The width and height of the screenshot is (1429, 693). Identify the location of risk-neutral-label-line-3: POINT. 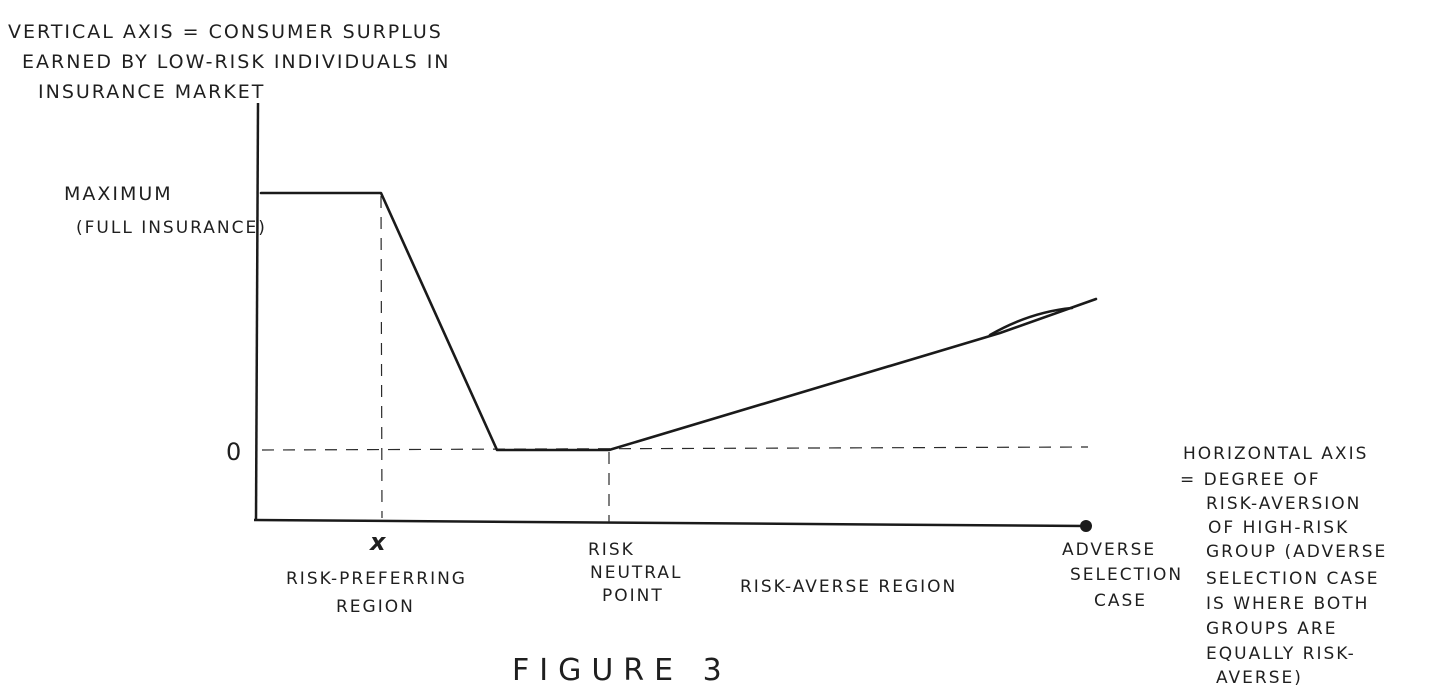
(633, 596).